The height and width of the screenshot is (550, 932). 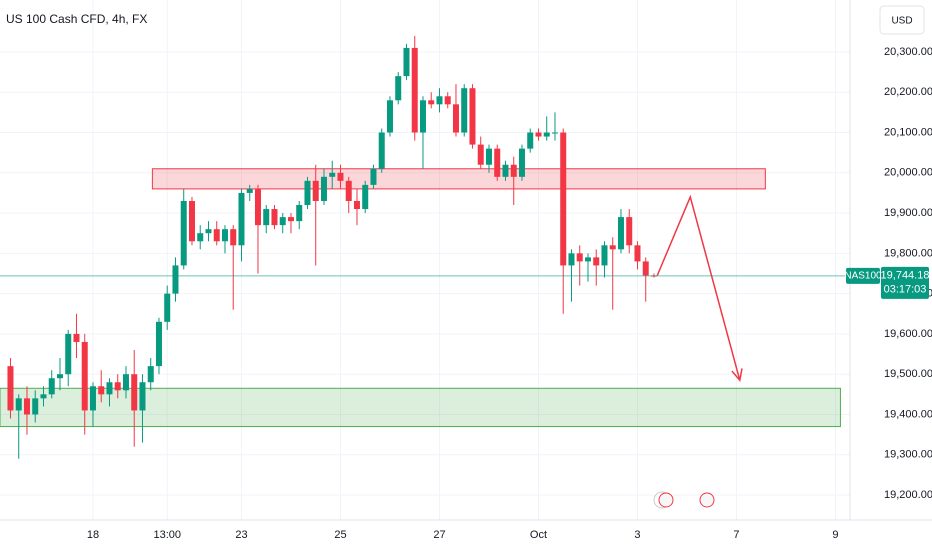 I want to click on last-price-label: 19,744.18, so click(x=905, y=276).